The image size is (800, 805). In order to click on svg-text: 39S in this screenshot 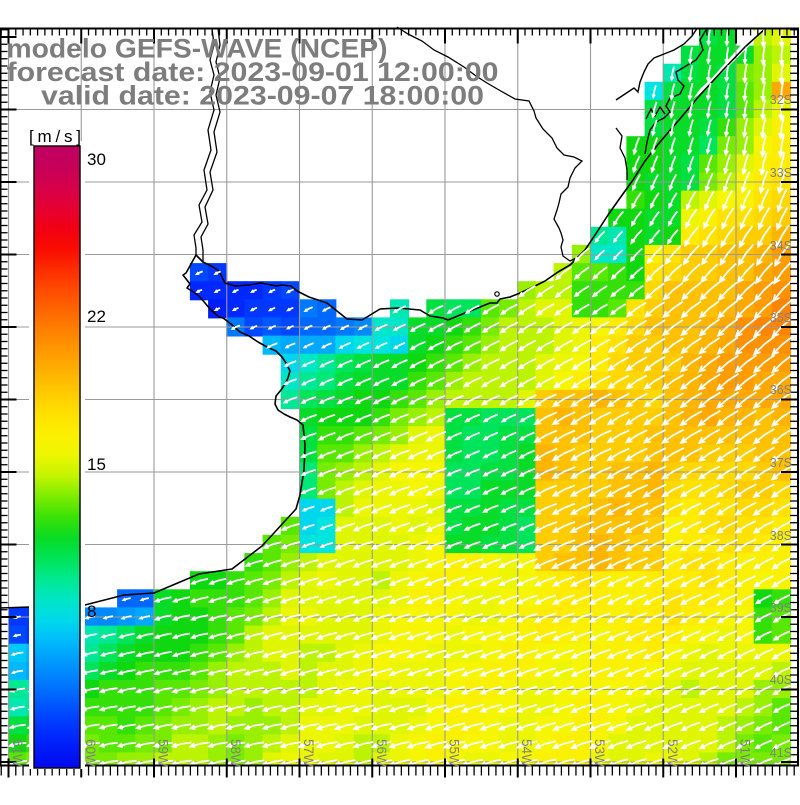, I will do `click(781, 608)`.